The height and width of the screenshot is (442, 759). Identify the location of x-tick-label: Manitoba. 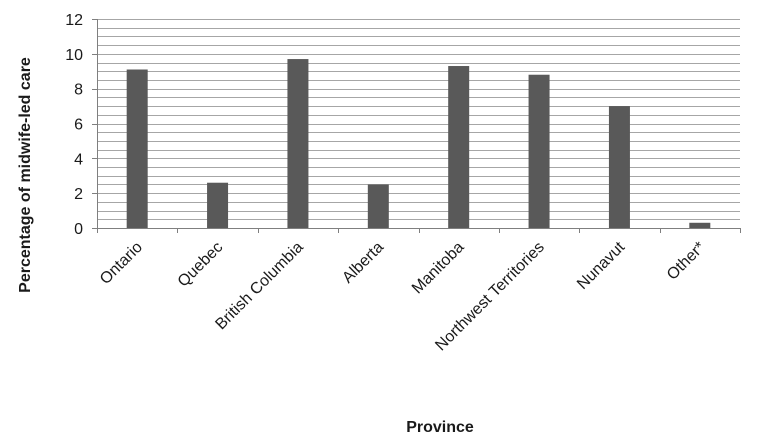
(438, 268).